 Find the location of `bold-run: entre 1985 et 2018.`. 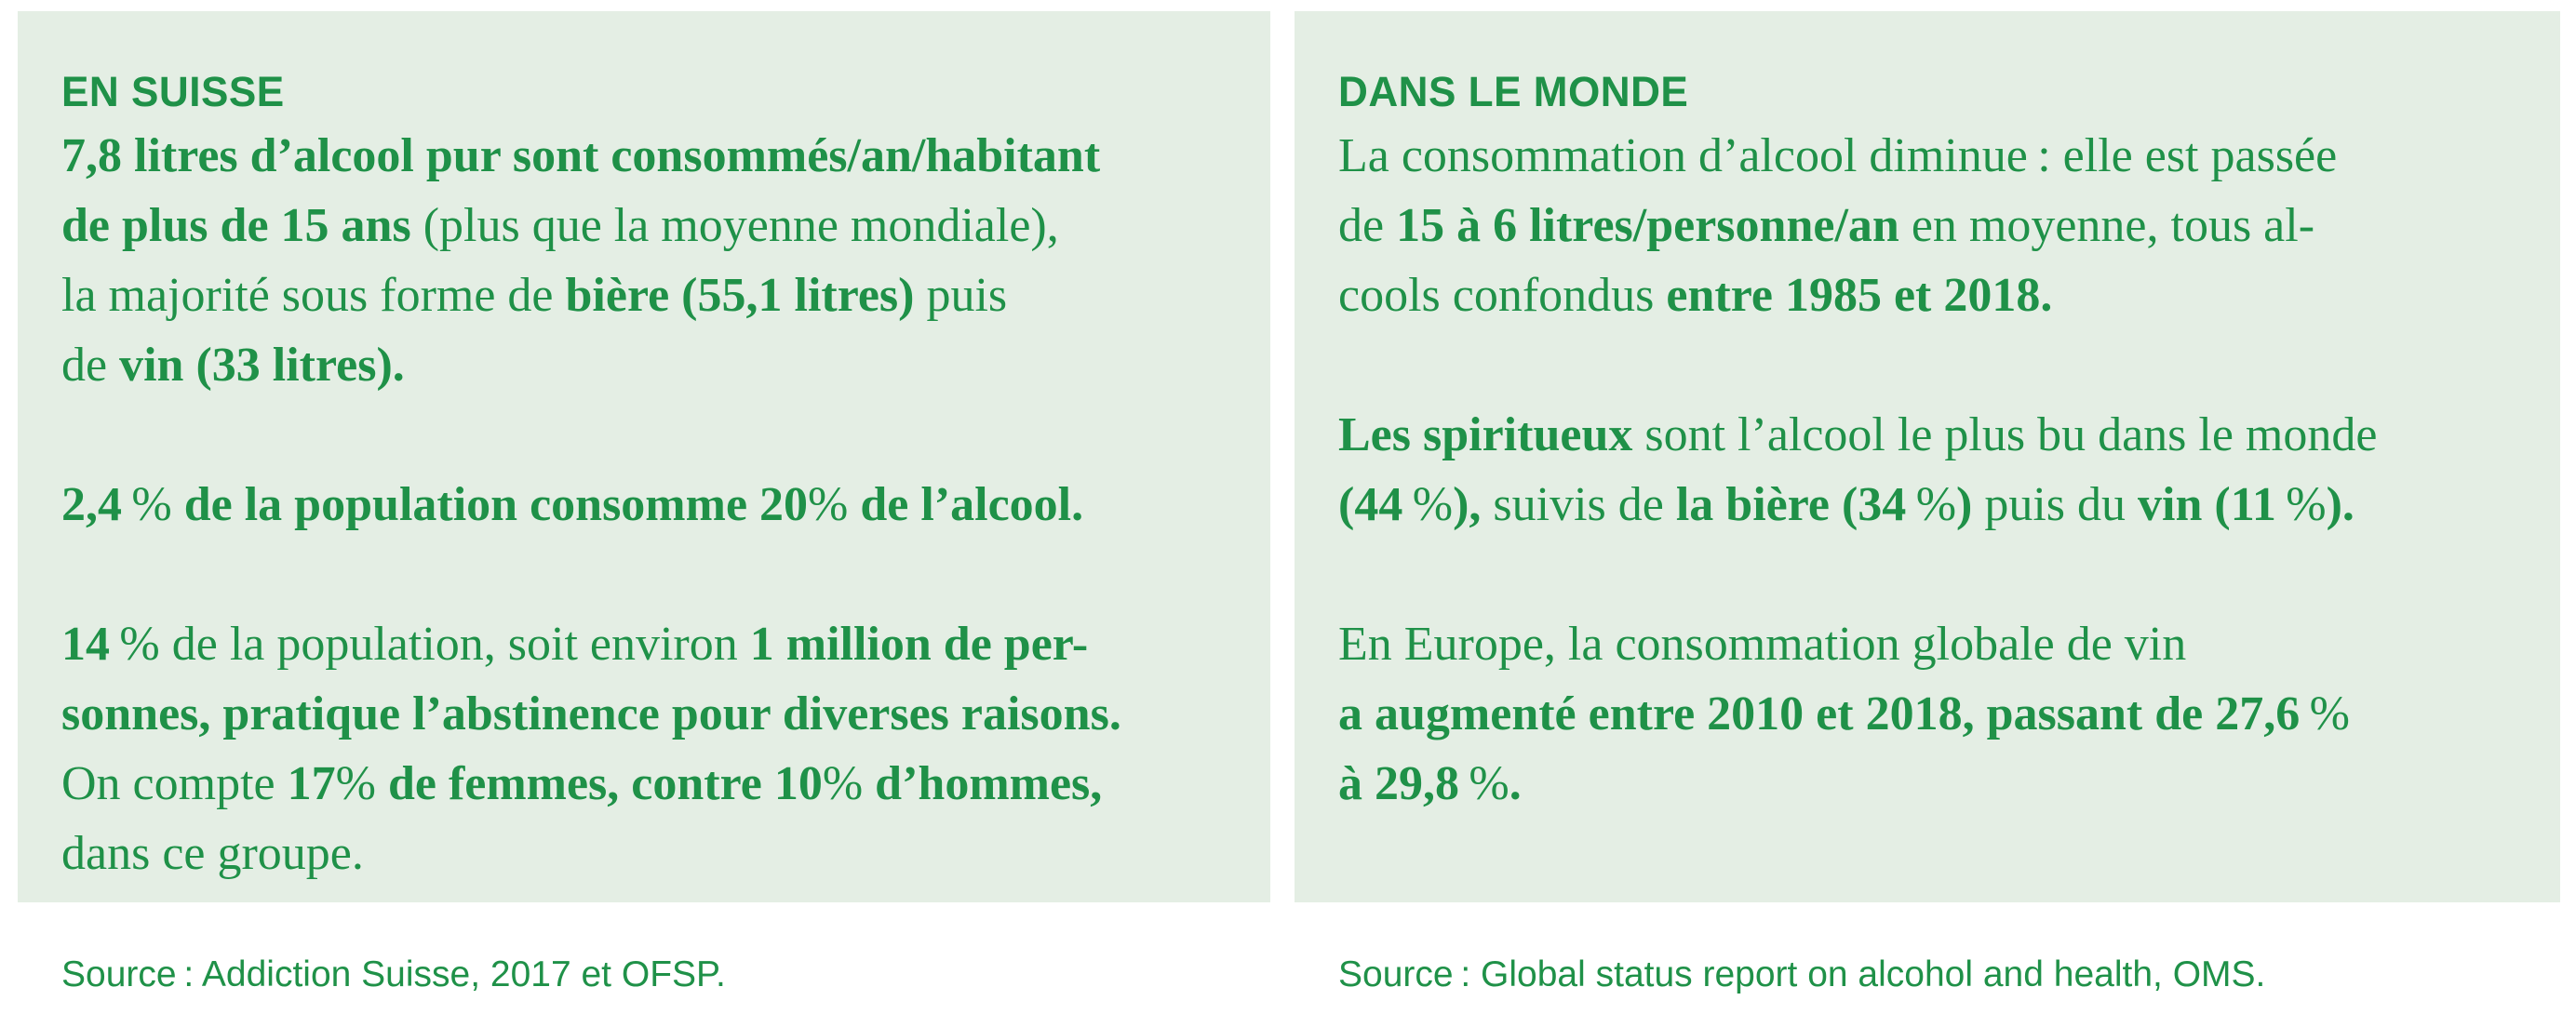

bold-run: entre 1985 et 2018. is located at coordinates (1859, 295).